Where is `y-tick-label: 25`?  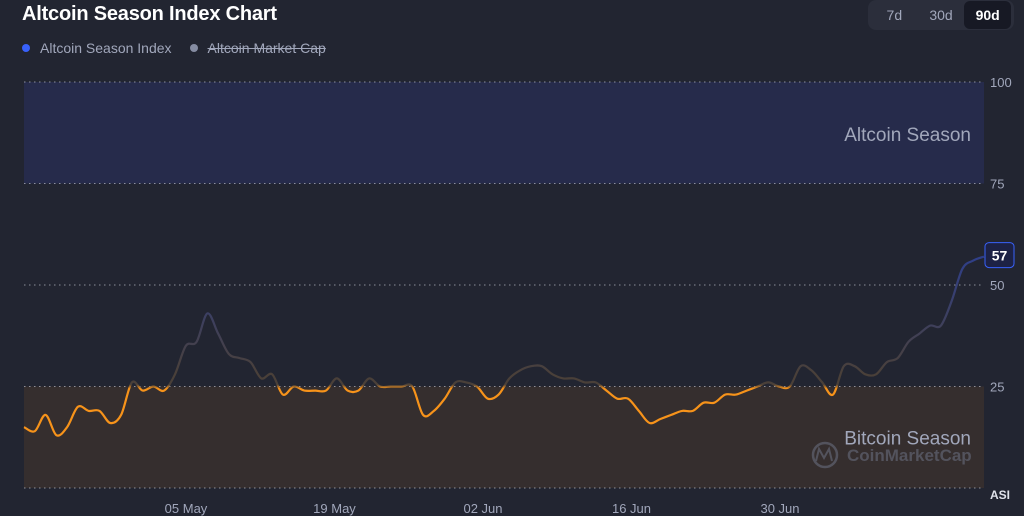
y-tick-label: 25 is located at coordinates (997, 387).